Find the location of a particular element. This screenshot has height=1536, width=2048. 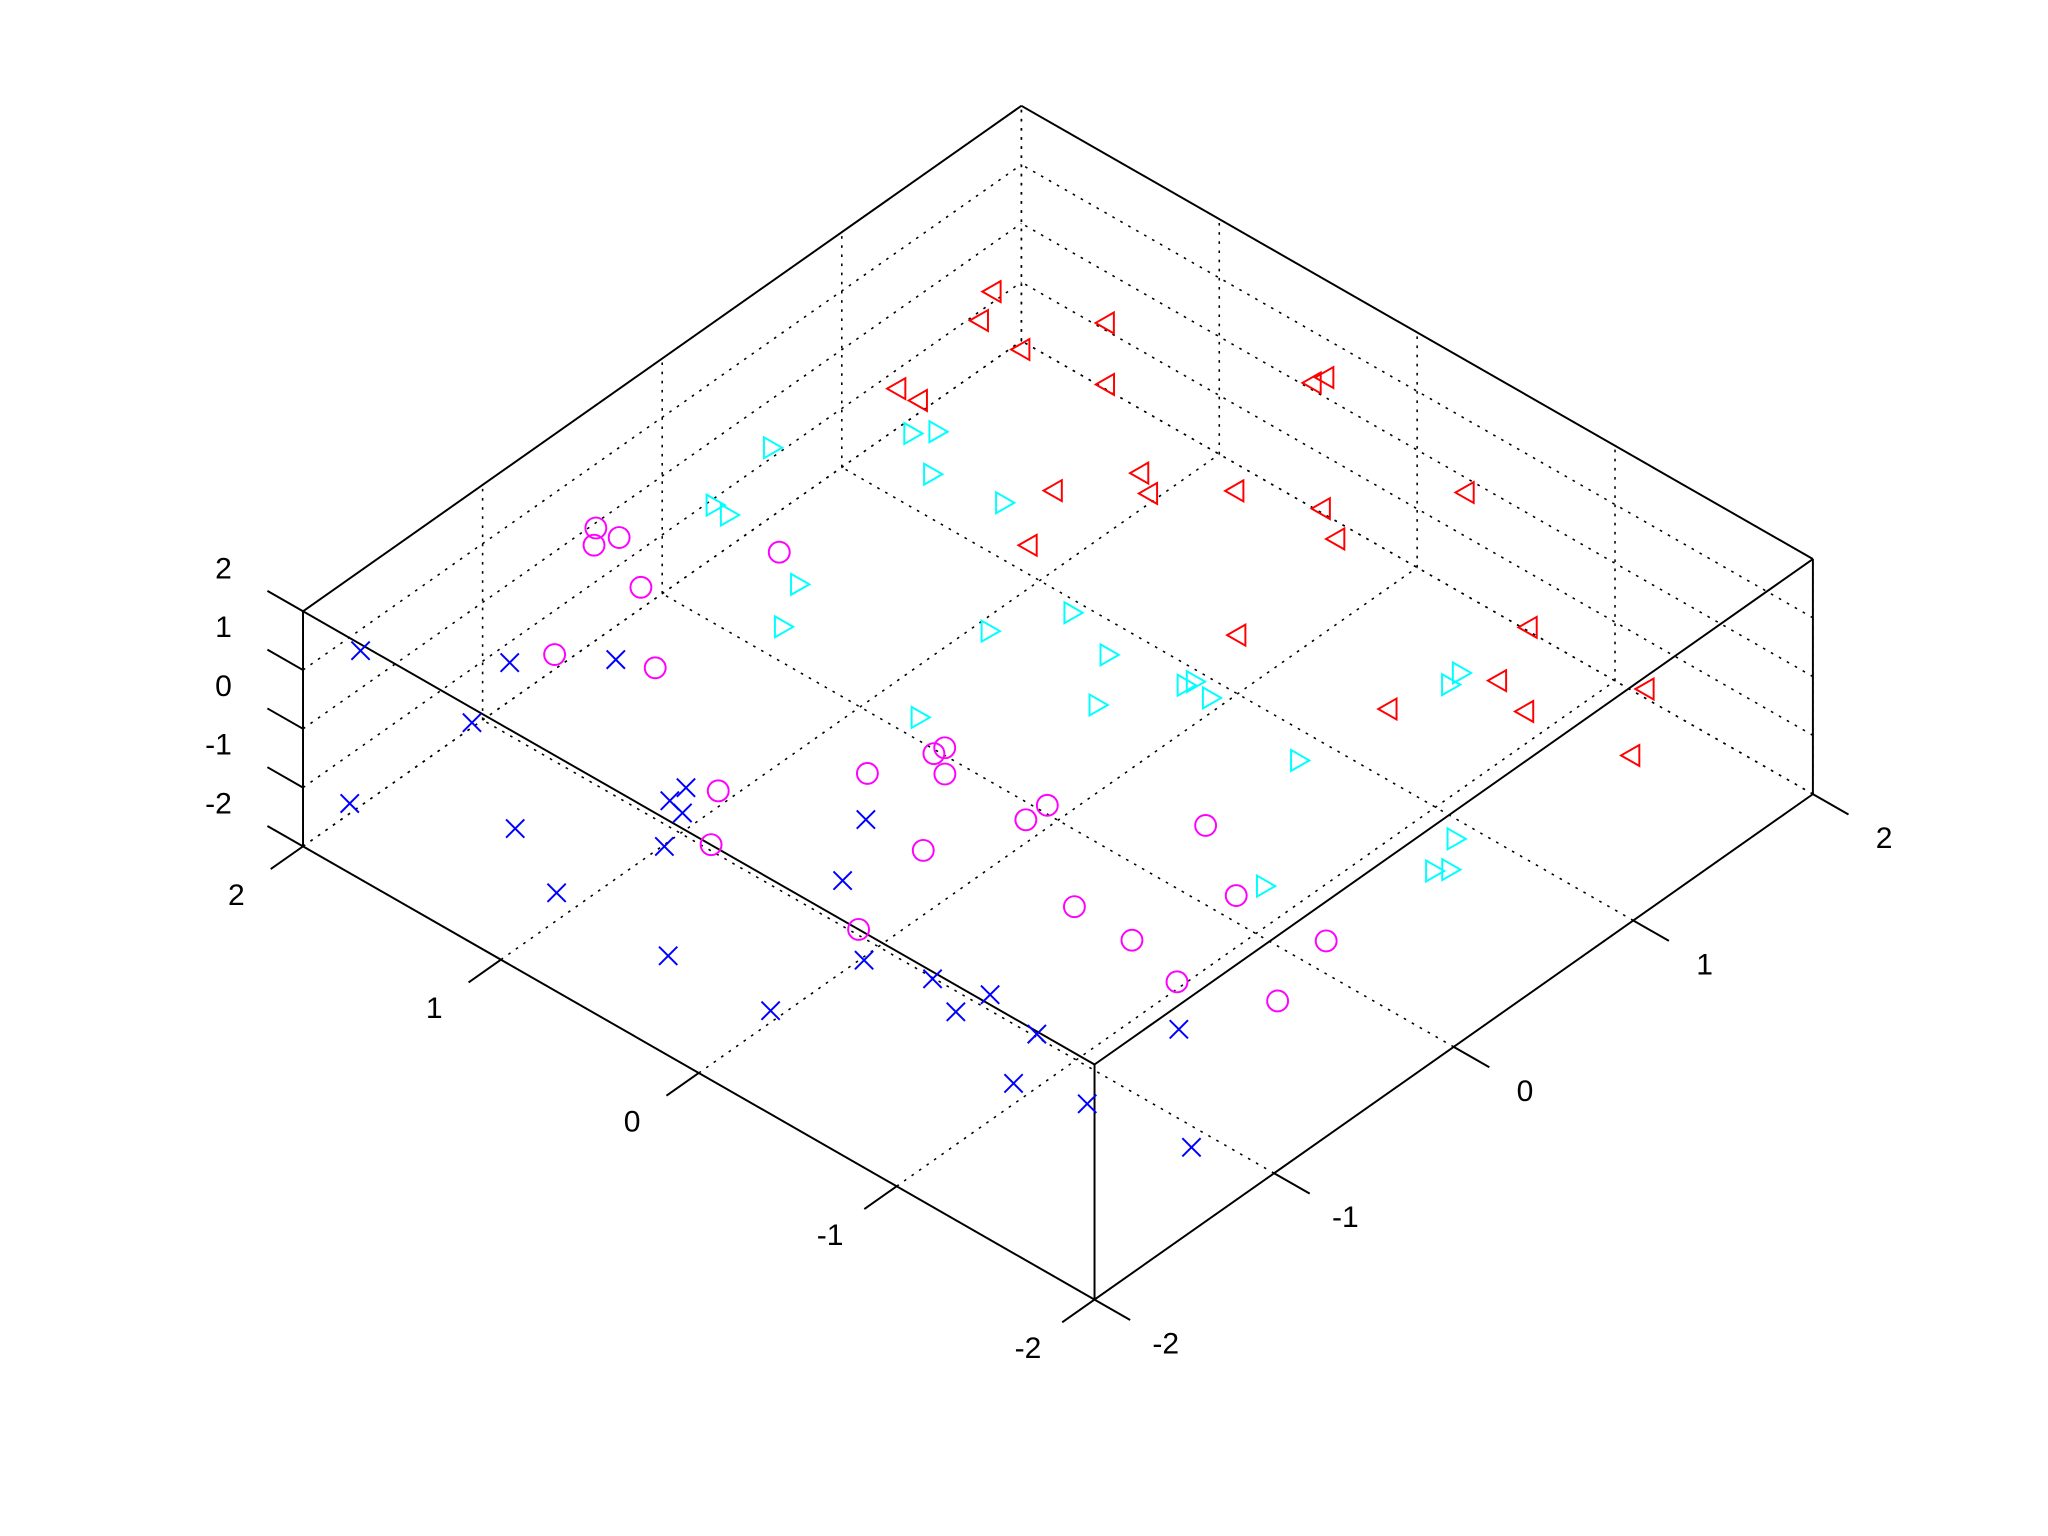

z-tick-label: -1 is located at coordinates (218, 745).